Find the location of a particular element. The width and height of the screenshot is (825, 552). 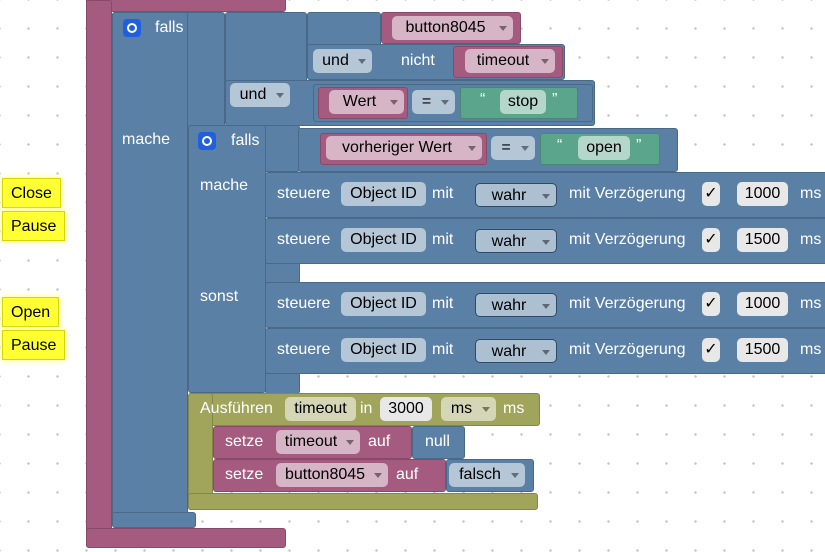

keyword: sonst is located at coordinates (219, 296).